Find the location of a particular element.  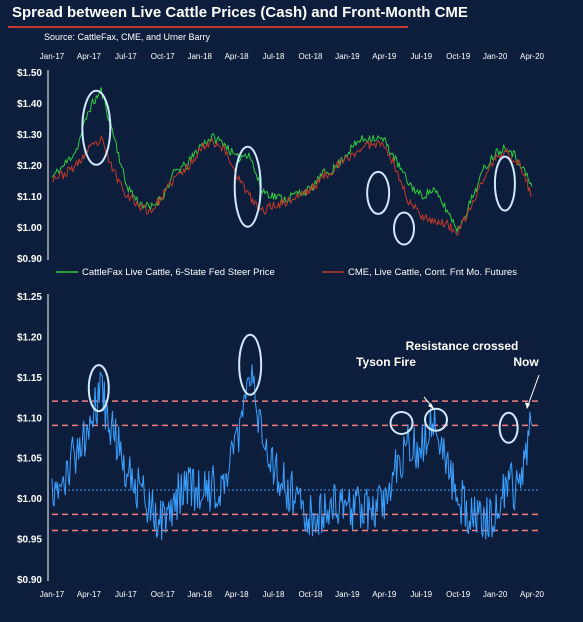

y-tick-label: $1.30 is located at coordinates (29, 135).